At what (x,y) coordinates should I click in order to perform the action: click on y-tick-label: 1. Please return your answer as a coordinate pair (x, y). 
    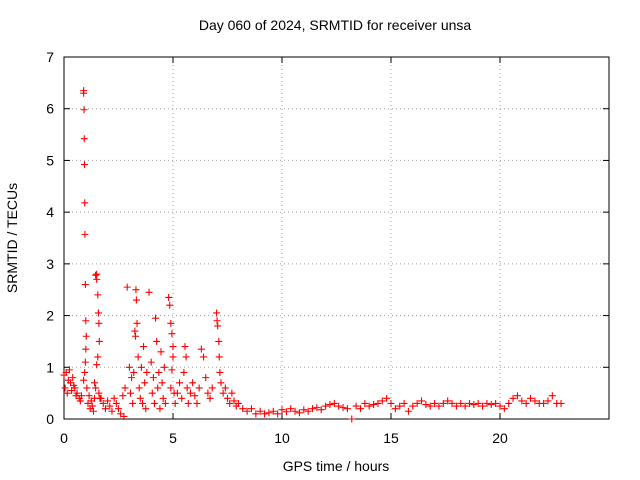
    Looking at the image, I should click on (50, 367).